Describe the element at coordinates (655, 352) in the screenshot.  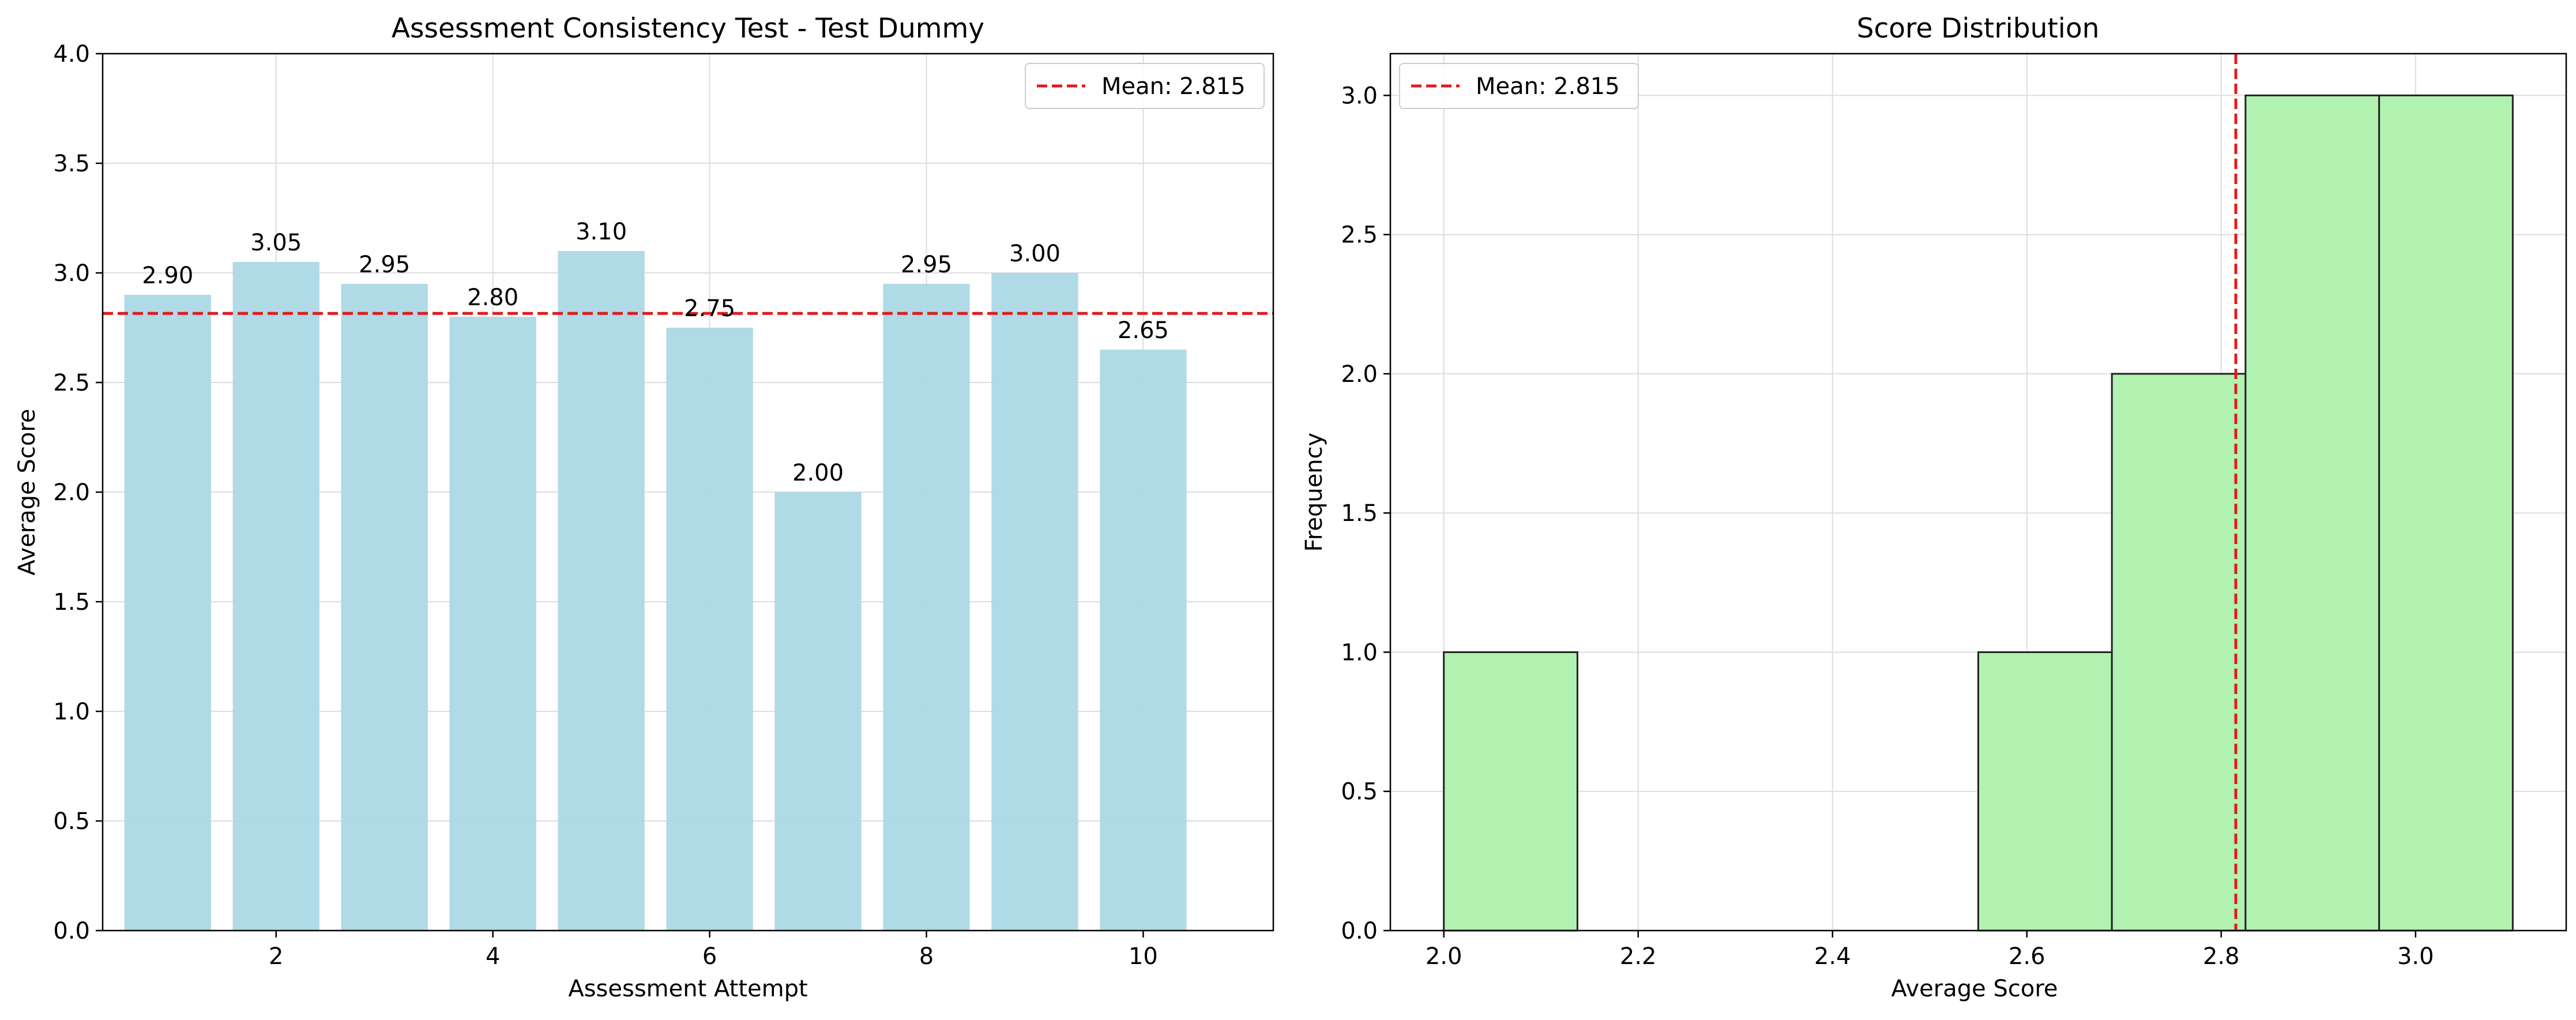
I see `bar-chart-value-labels: 2.90 3.05 2.95 2.80 3.10 2.75 2.00 2.95 3.00 2.65` at that location.